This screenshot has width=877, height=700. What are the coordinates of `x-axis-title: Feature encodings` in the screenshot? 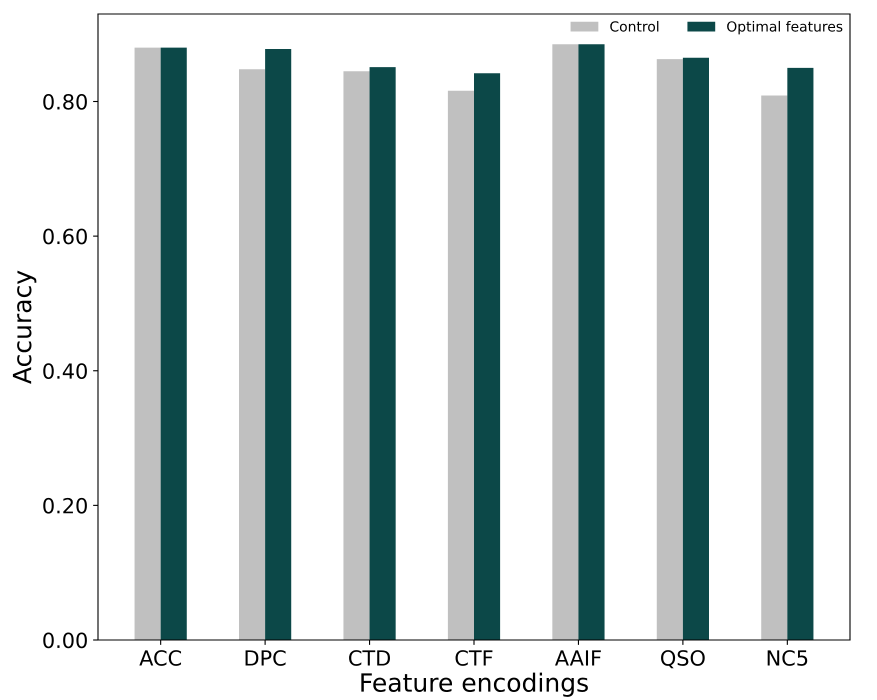 It's located at (474, 684).